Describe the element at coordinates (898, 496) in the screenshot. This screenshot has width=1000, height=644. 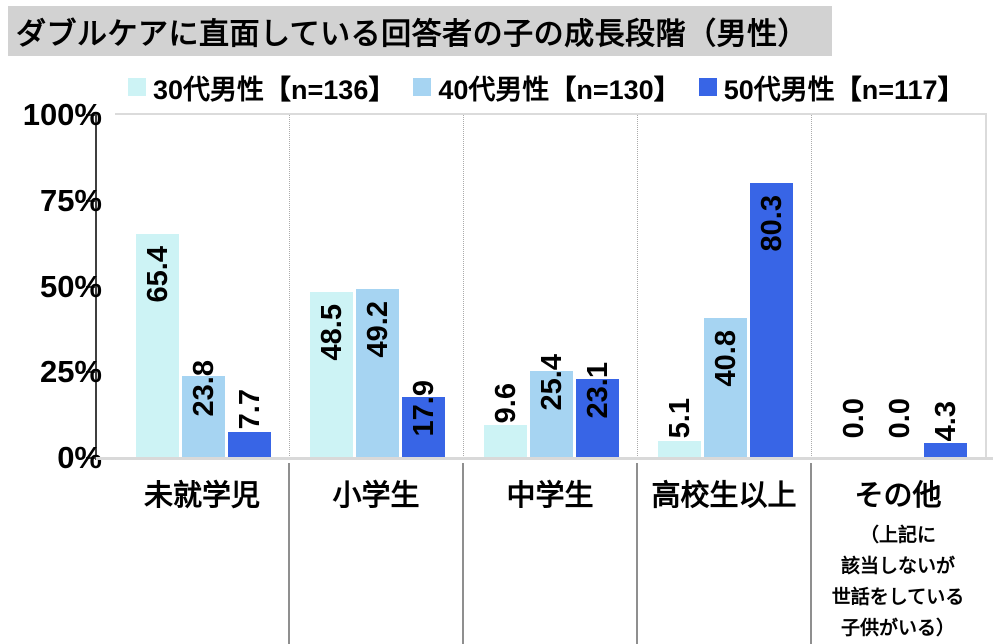
I see `x-axis-label-text: その他` at that location.